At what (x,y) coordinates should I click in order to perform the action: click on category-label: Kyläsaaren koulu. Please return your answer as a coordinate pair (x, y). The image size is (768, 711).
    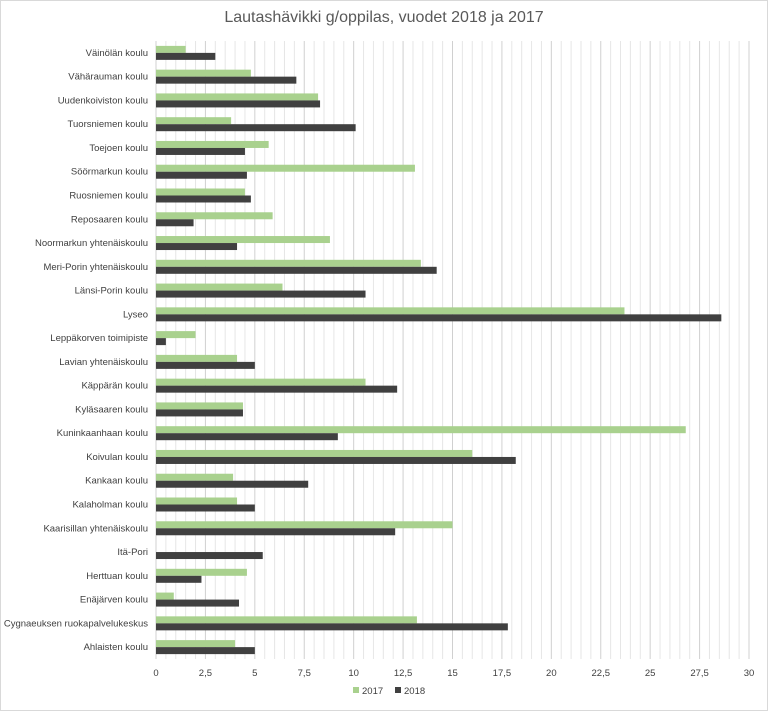
    Looking at the image, I should click on (111, 409).